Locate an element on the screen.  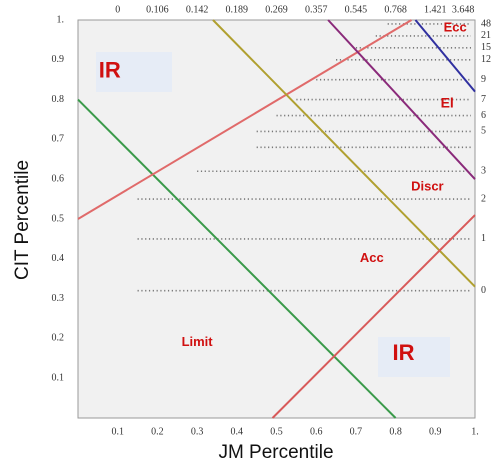
y2-tick-label: 12 is located at coordinates (486, 59).